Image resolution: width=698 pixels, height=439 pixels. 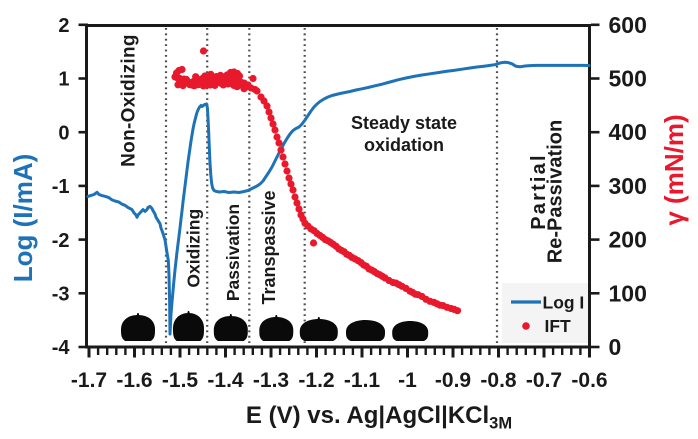 What do you see at coordinates (134, 380) in the screenshot?
I see `svg-text: -1.6` at bounding box center [134, 380].